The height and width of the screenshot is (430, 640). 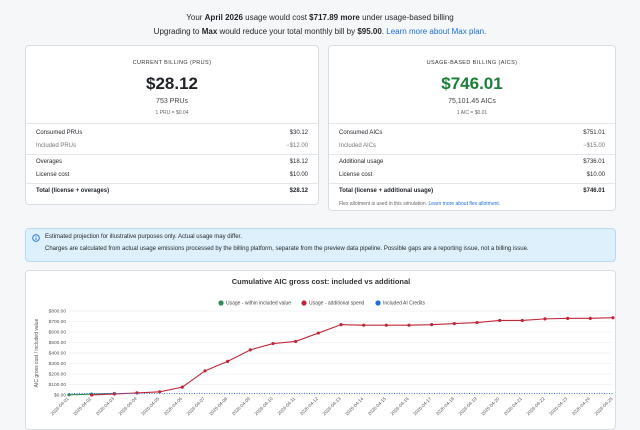 I want to click on y-tick-label: $300.00, so click(x=58, y=364).